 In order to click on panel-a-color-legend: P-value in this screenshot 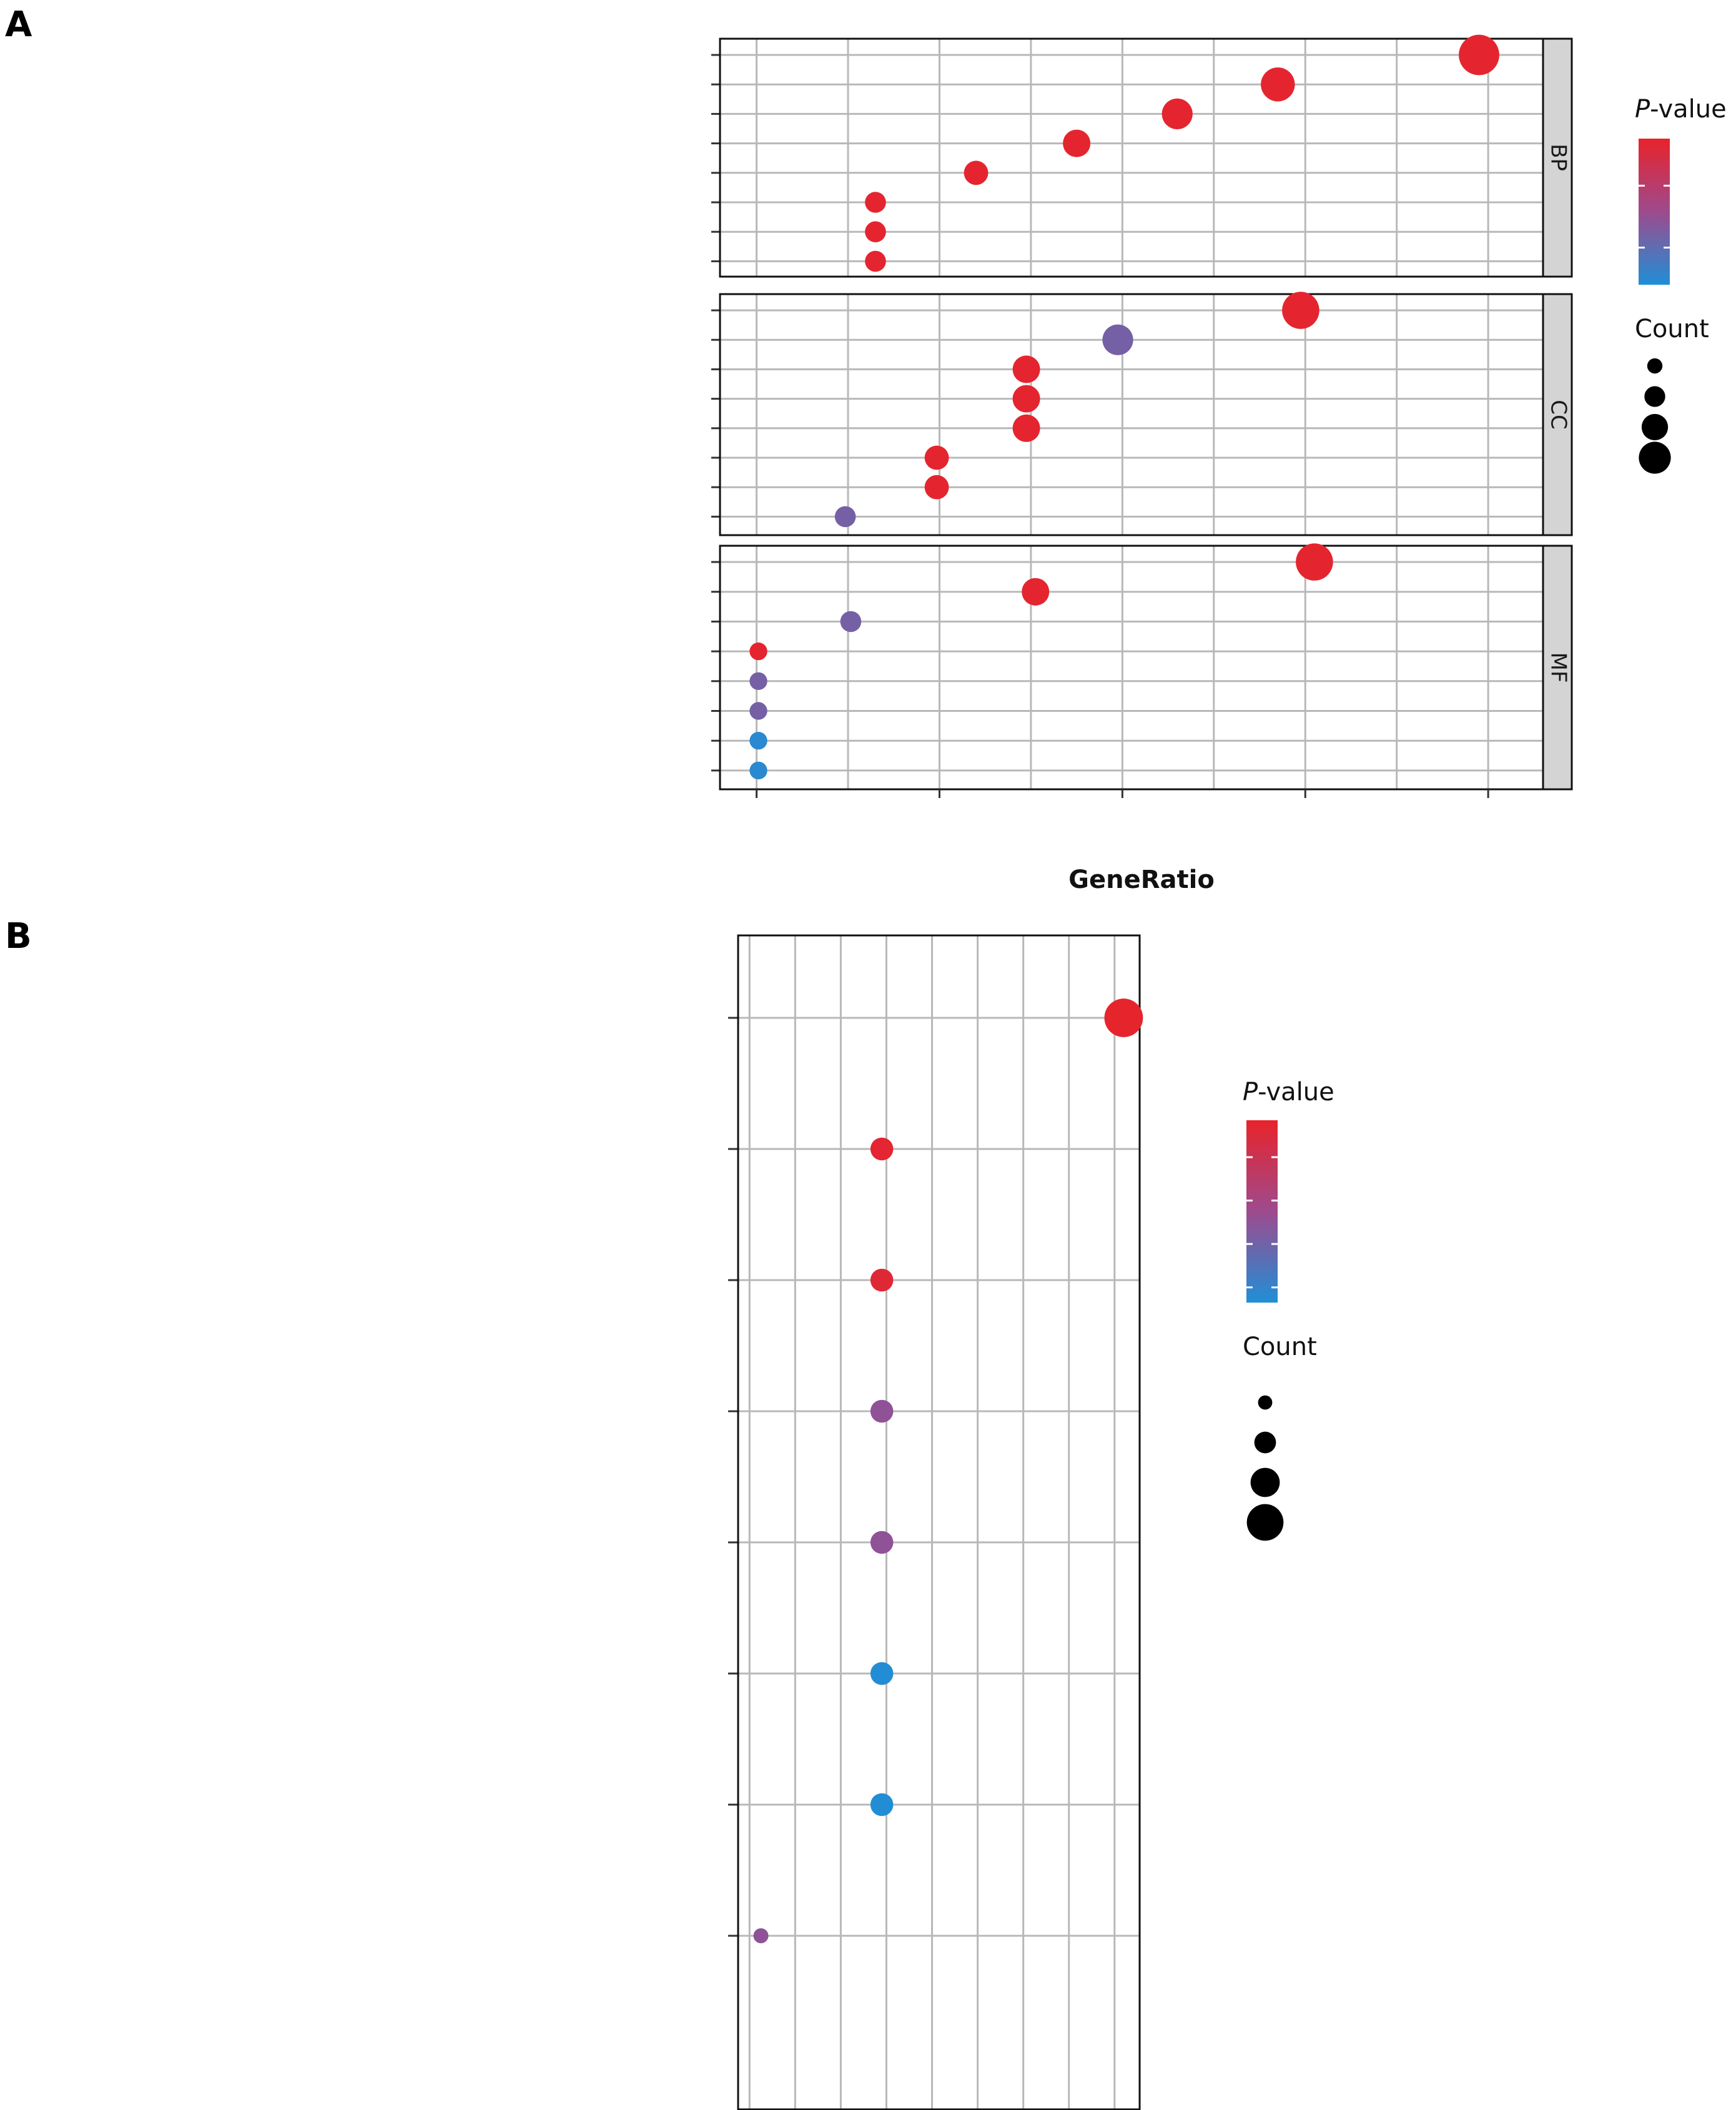, I will do `click(1681, 190)`.